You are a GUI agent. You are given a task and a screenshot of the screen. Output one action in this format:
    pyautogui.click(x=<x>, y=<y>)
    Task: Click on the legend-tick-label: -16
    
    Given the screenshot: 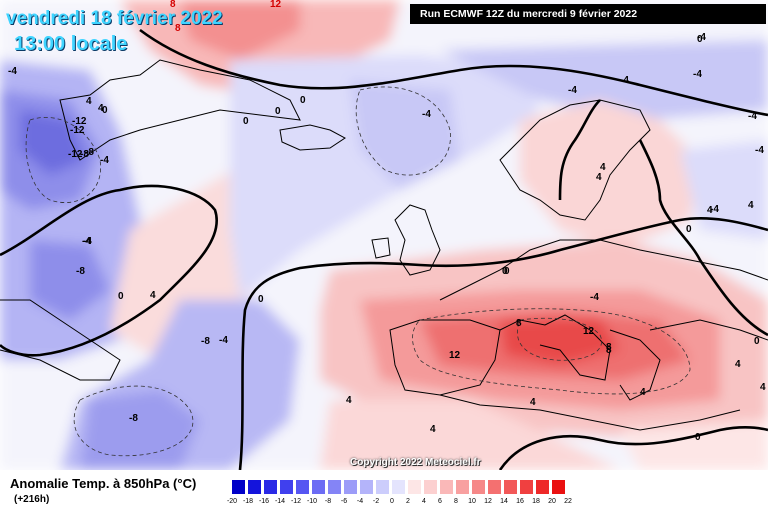 What is the action you would take?
    pyautogui.click(x=264, y=501)
    